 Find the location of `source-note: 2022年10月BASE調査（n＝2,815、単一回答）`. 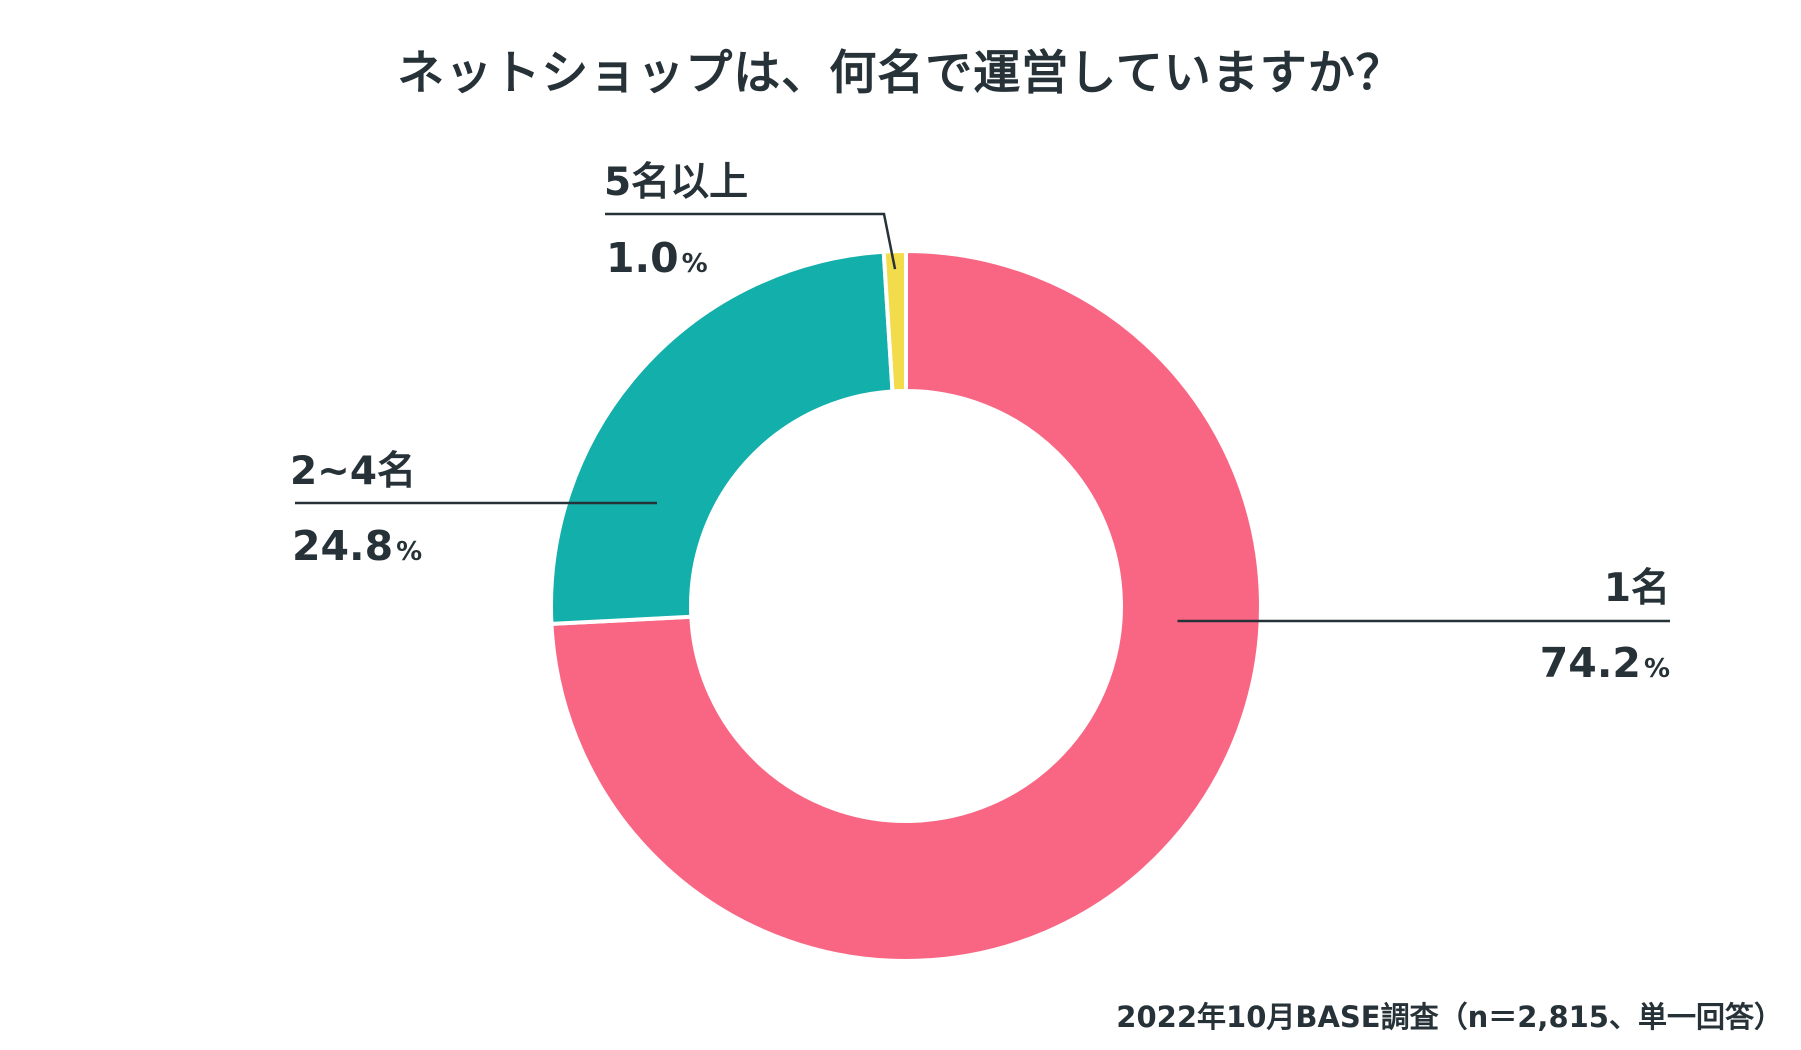

source-note: 2022年10月BASE調査（n＝2,815、単一回答） is located at coordinates (1449, 1017).